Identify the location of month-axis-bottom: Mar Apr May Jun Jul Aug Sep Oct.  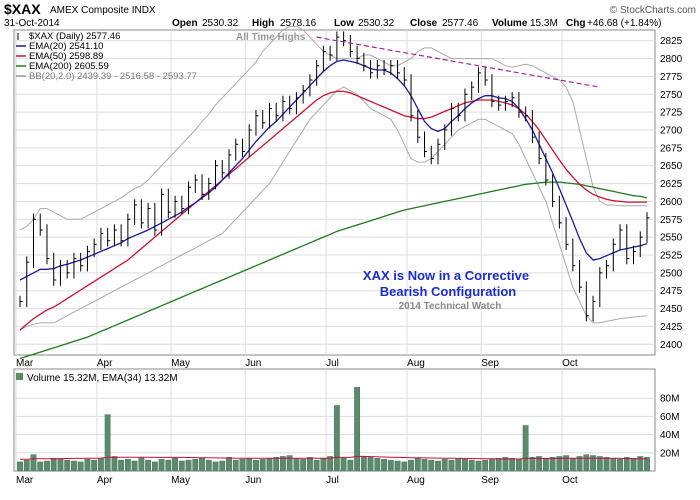
(297, 480).